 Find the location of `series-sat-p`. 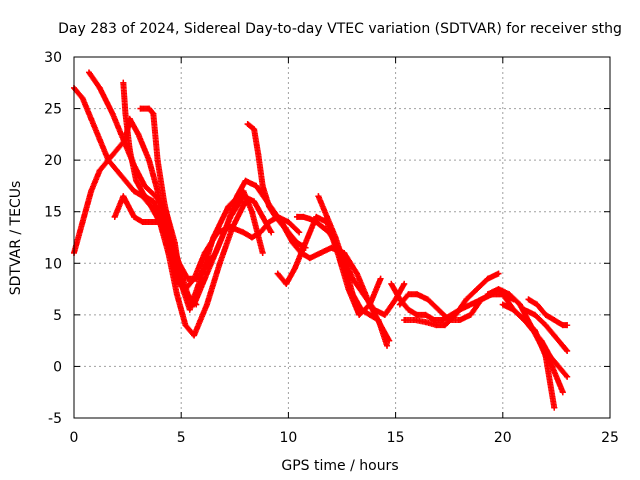

series-sat-p is located at coordinates (548, 312).